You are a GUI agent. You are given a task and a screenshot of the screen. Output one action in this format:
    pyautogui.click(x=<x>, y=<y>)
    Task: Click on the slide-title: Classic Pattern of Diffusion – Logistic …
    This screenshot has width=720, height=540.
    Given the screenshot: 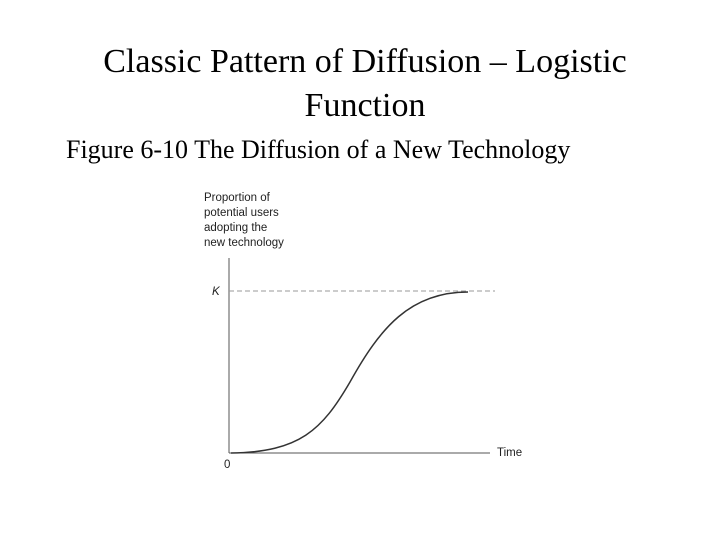 What is the action you would take?
    pyautogui.click(x=365, y=83)
    